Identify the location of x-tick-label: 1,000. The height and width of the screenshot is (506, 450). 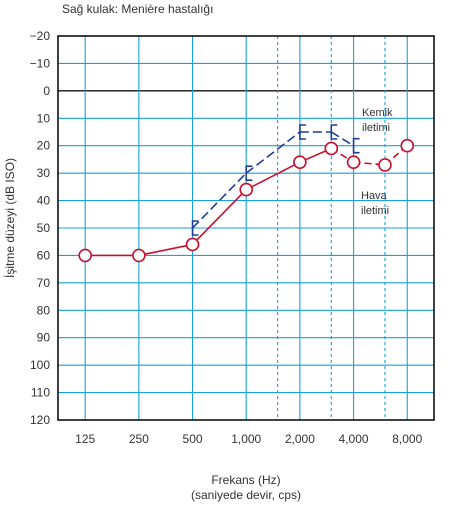
(246, 439).